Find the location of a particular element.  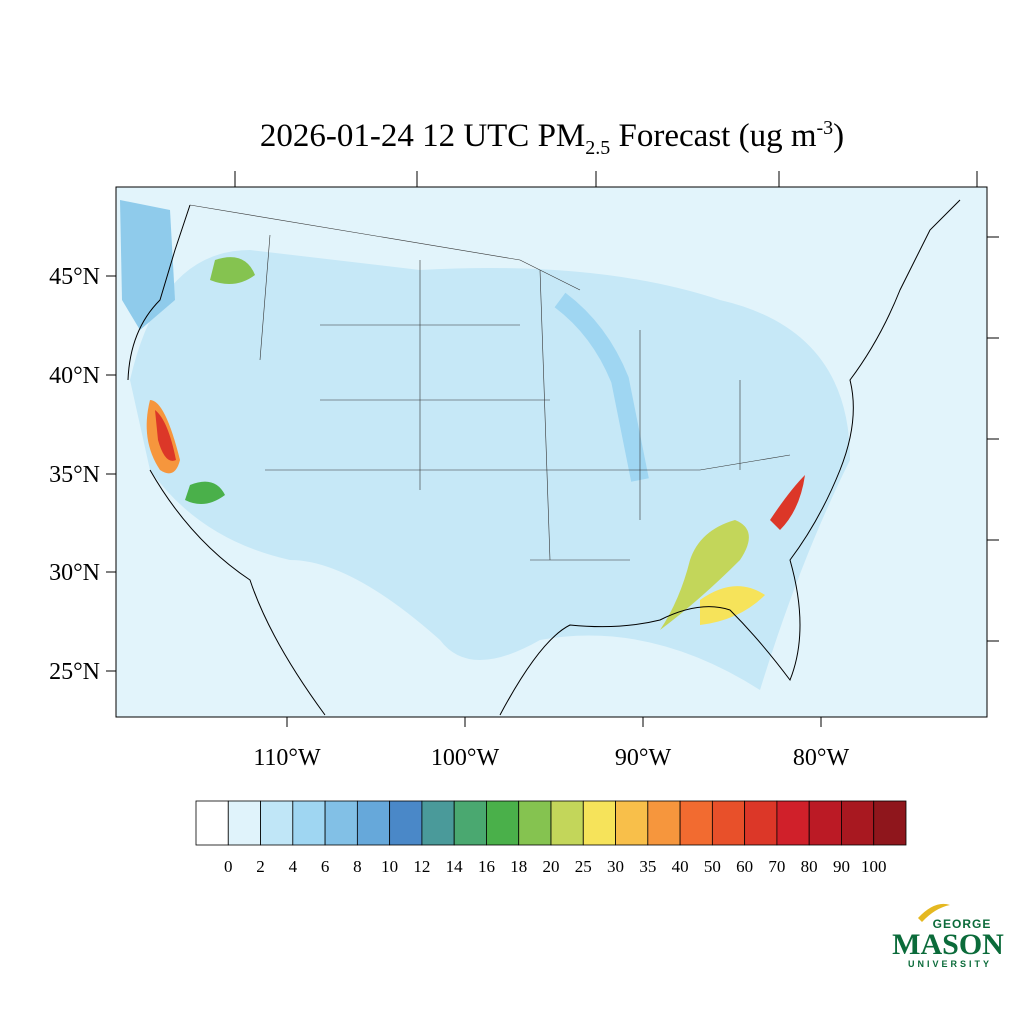

colorbar-label: 80 is located at coordinates (809, 866).